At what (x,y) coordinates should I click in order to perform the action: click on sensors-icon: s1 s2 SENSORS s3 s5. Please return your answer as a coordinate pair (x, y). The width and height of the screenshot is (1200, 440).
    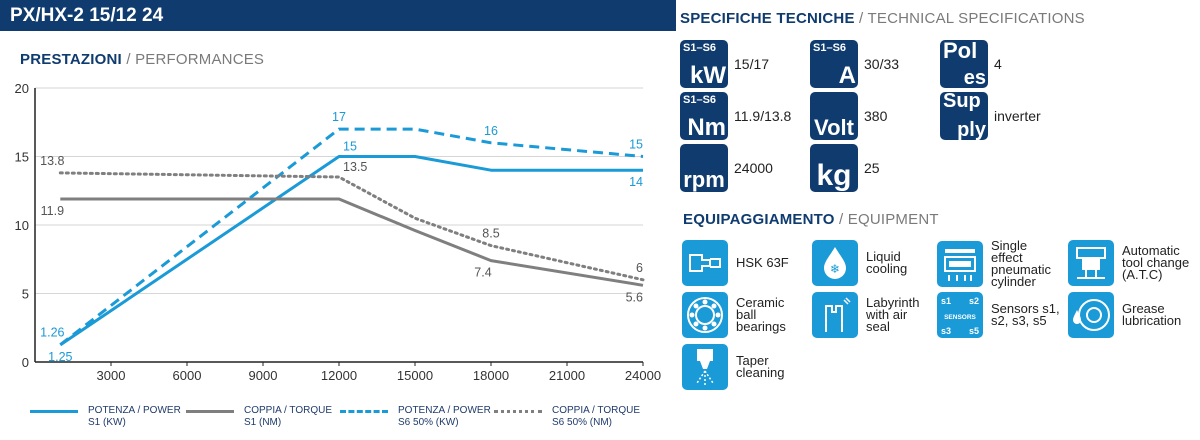
    Looking at the image, I should click on (960, 315).